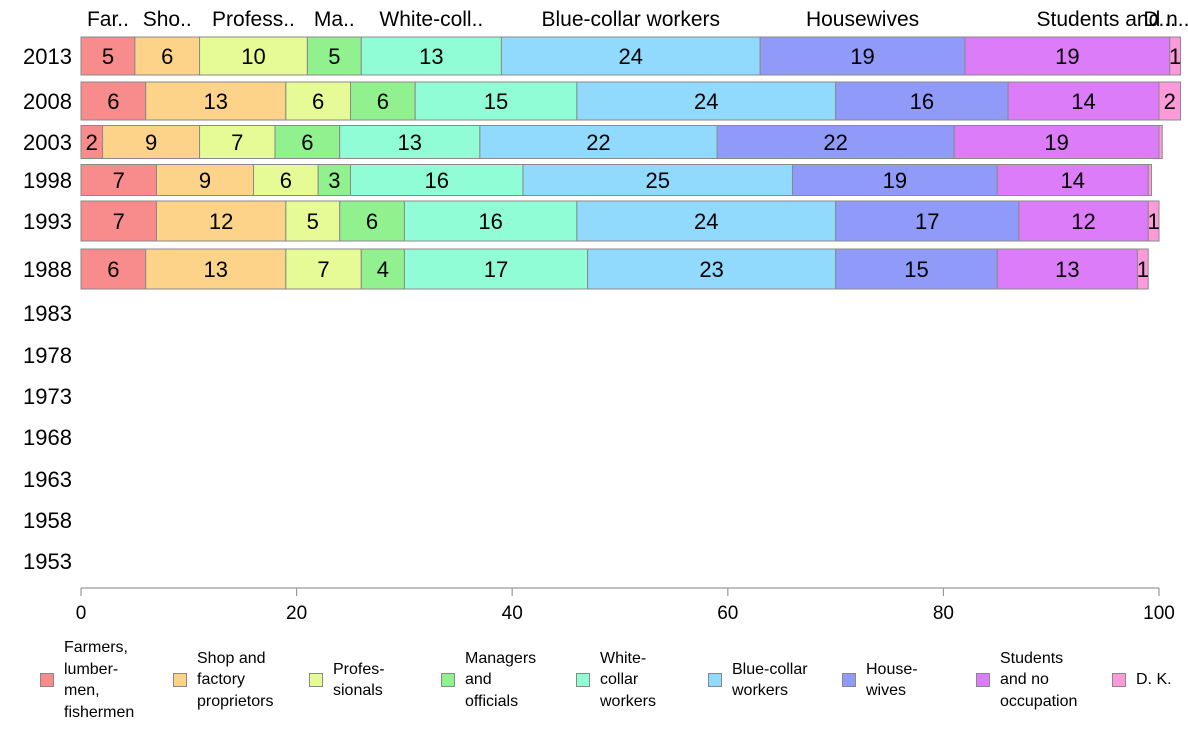 The image size is (1188, 736). What do you see at coordinates (47, 101) in the screenshot?
I see `year-label: 2008` at bounding box center [47, 101].